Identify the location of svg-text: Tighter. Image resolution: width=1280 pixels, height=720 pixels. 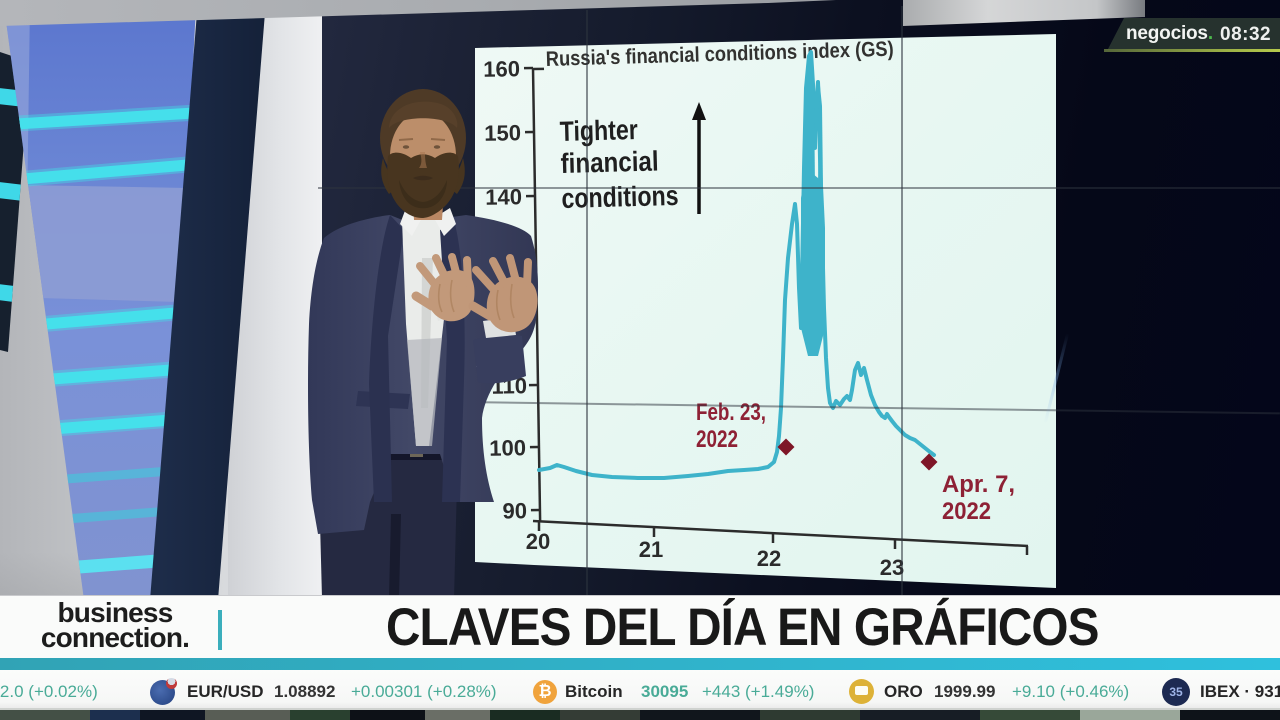
(598, 130).